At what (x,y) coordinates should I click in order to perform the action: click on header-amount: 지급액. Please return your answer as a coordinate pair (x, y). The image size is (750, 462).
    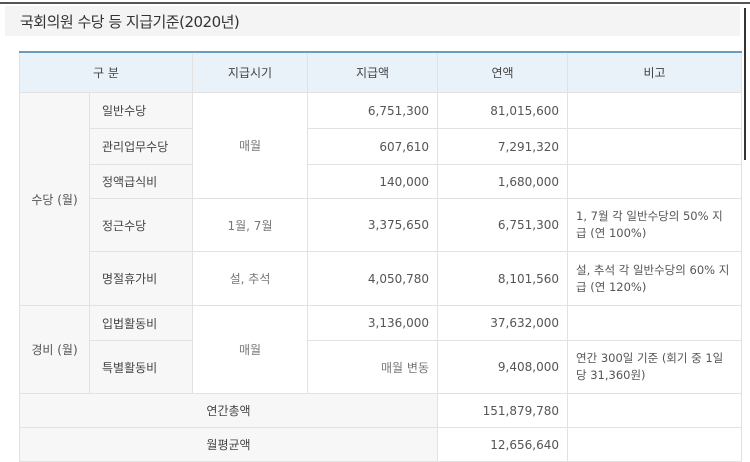
    Looking at the image, I should click on (372, 72).